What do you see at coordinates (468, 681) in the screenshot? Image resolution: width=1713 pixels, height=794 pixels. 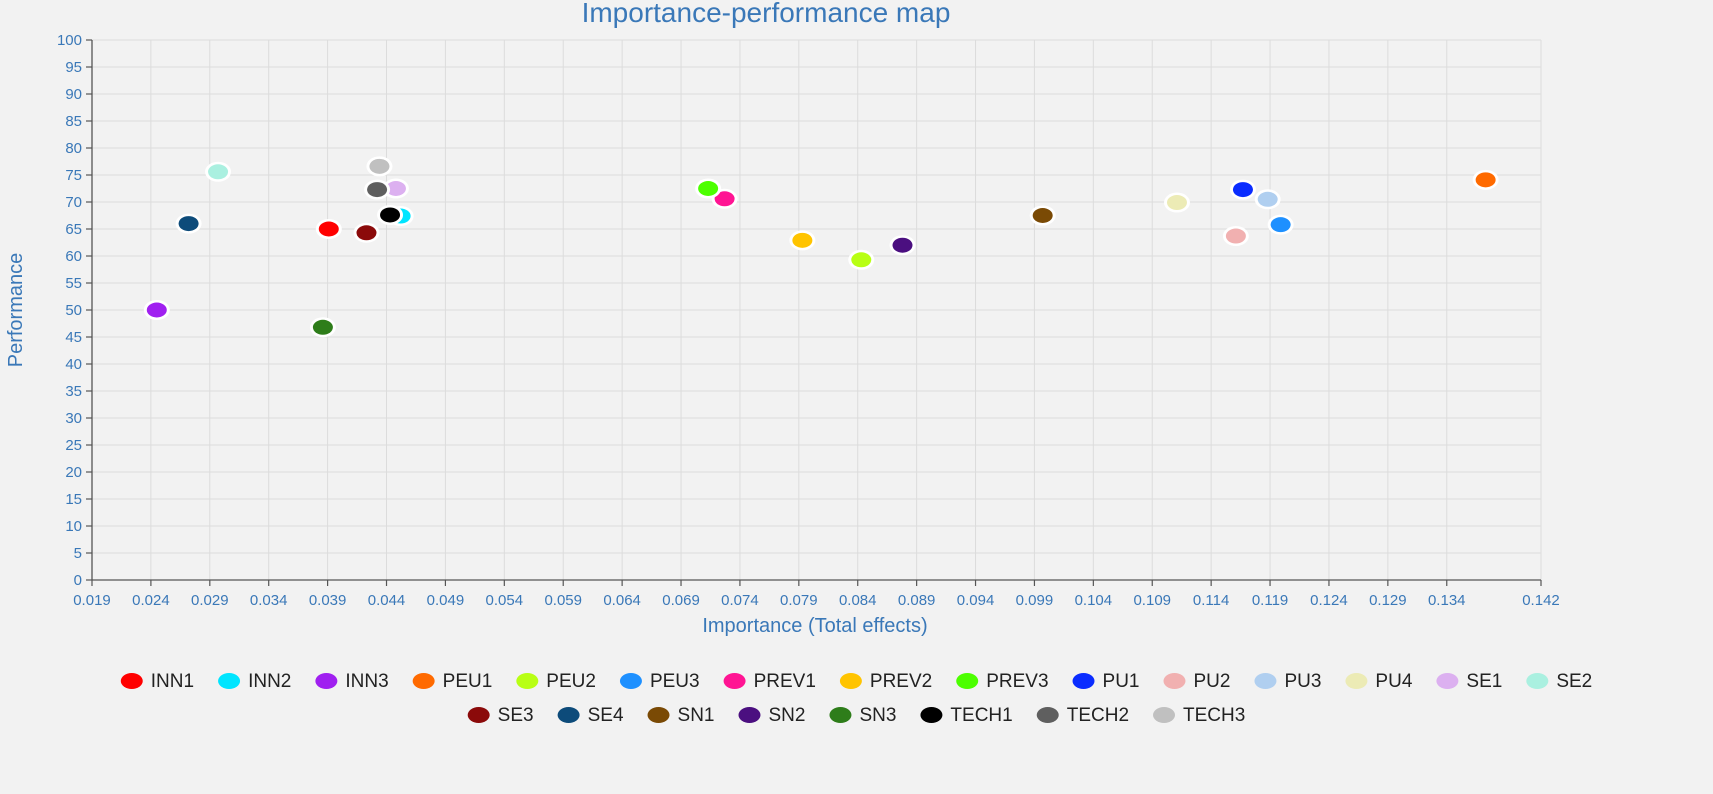 I see `legend-label-peu1: PEU1` at bounding box center [468, 681].